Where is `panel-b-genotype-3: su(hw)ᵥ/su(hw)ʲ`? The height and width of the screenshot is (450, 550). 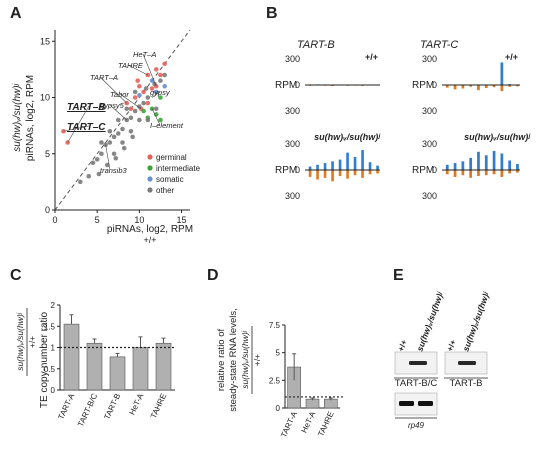 panel-b-genotype-3: su(hw)ᵥ/su(hw)ʲ is located at coordinates (347, 137).